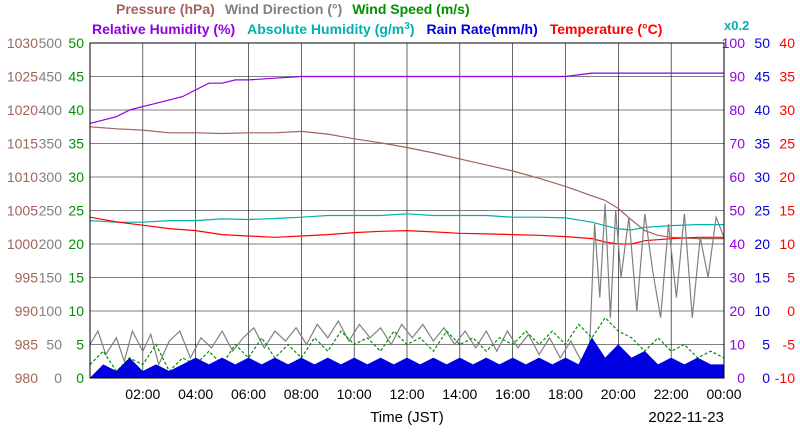 The image size is (800, 439). What do you see at coordinates (195, 394) in the screenshot?
I see `x-tick-label: 04:00` at bounding box center [195, 394].